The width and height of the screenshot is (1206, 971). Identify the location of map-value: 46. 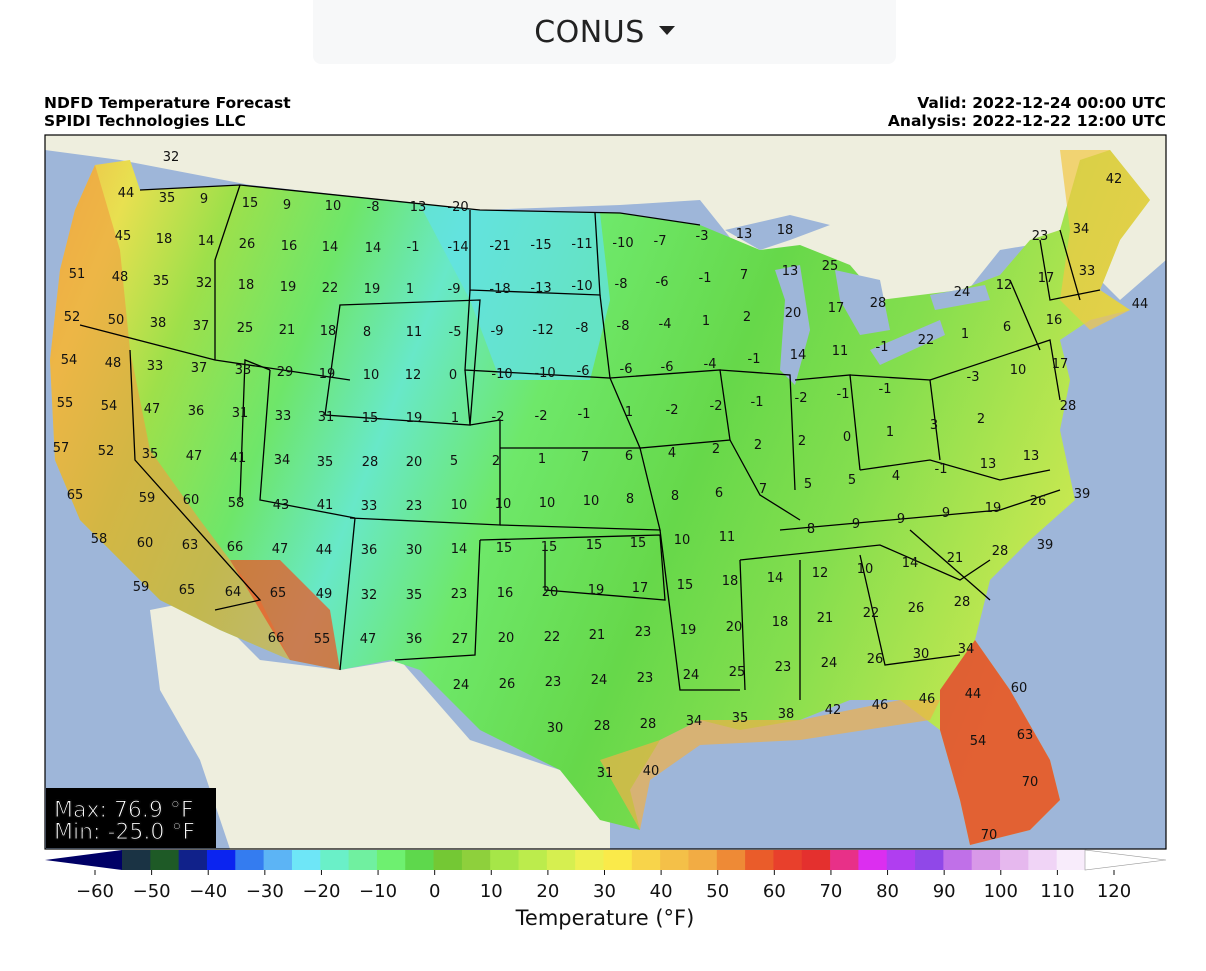
(880, 705).